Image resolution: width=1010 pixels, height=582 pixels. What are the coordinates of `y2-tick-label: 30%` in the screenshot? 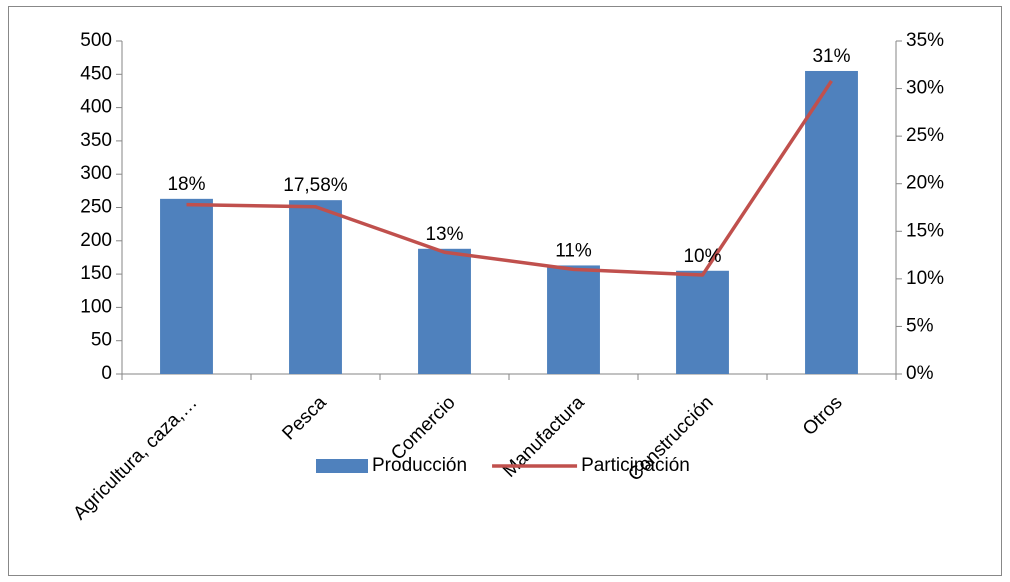 It's located at (925, 88).